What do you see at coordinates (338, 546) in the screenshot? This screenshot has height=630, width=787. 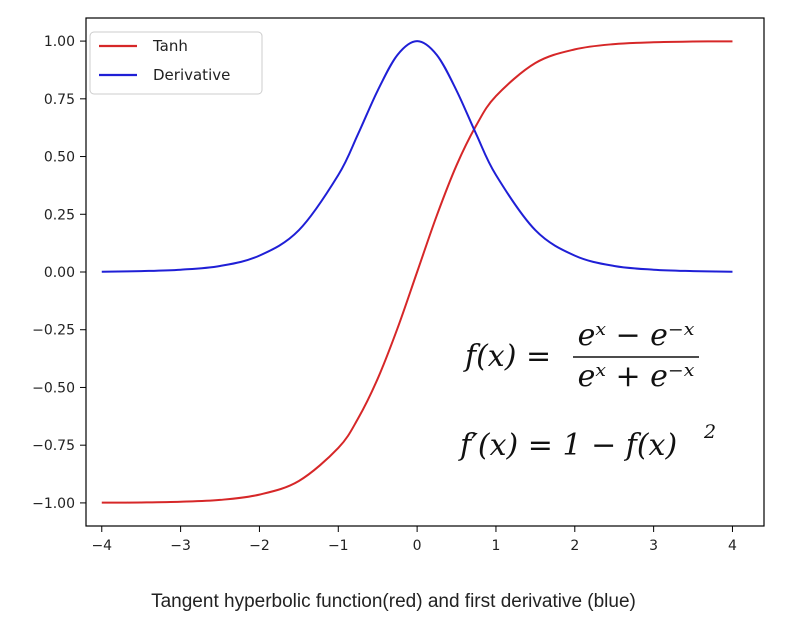 I see `x-tick-label: −1` at bounding box center [338, 546].